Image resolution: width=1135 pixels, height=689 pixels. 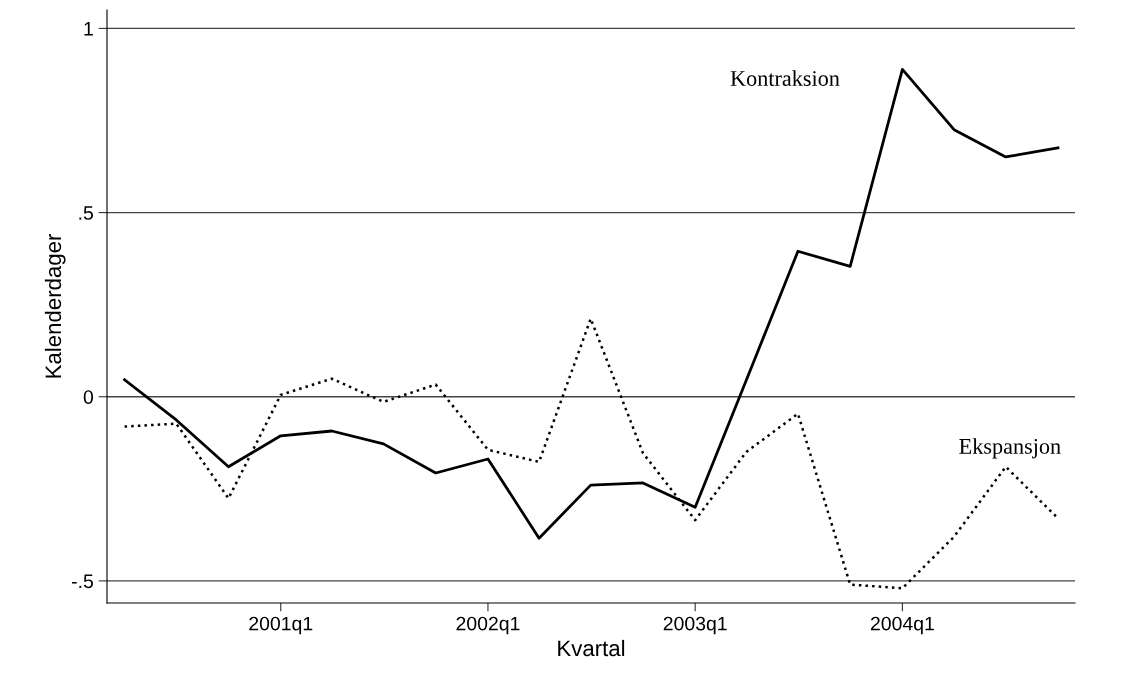 I want to click on y-tick-label: .5, so click(x=86, y=213).